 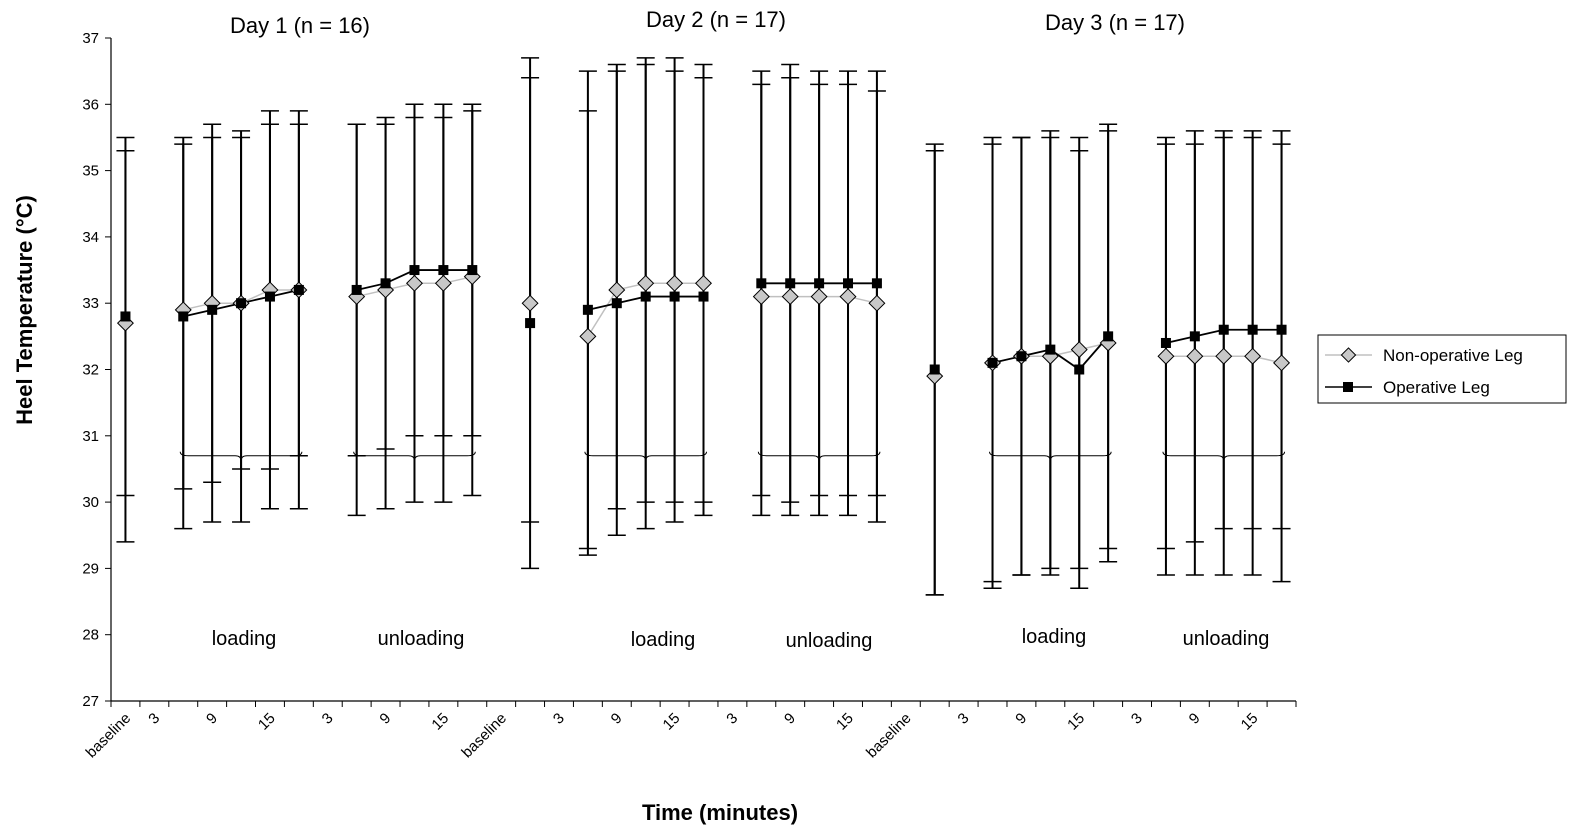 I want to click on panel-title: Day 3 (n = 17), so click(x=1115, y=22).